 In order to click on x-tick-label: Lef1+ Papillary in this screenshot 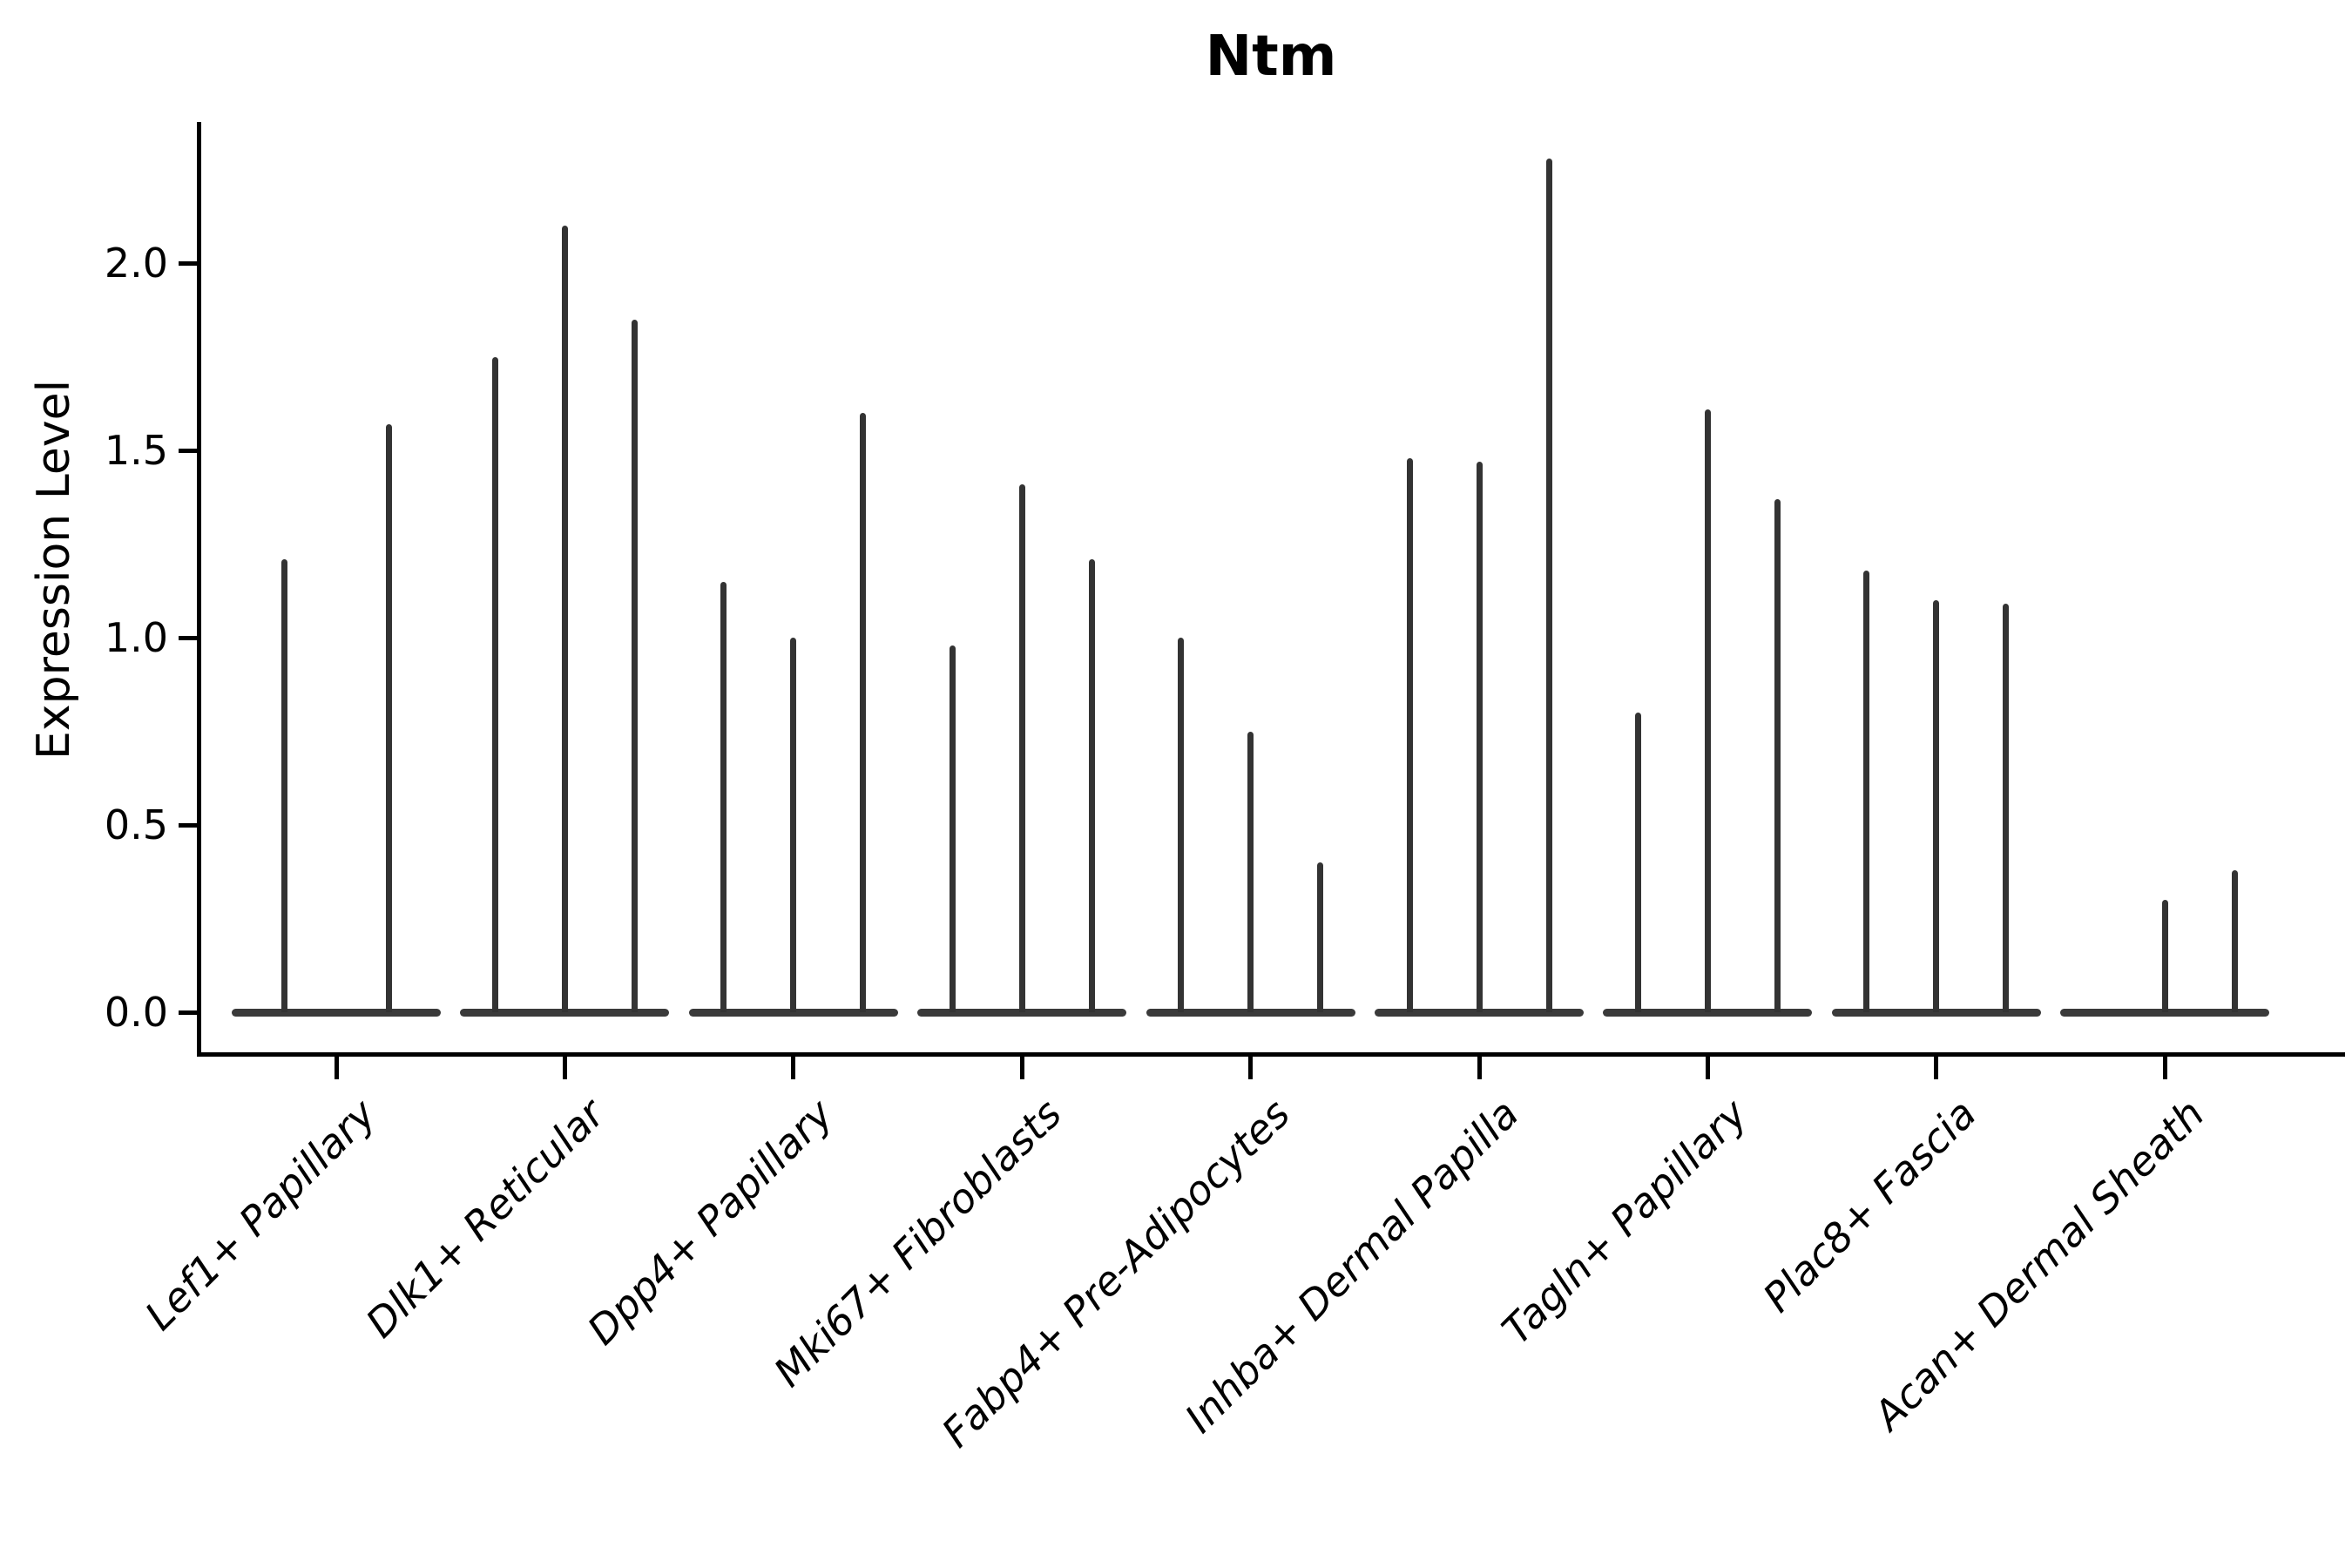, I will do `click(260, 1215)`.